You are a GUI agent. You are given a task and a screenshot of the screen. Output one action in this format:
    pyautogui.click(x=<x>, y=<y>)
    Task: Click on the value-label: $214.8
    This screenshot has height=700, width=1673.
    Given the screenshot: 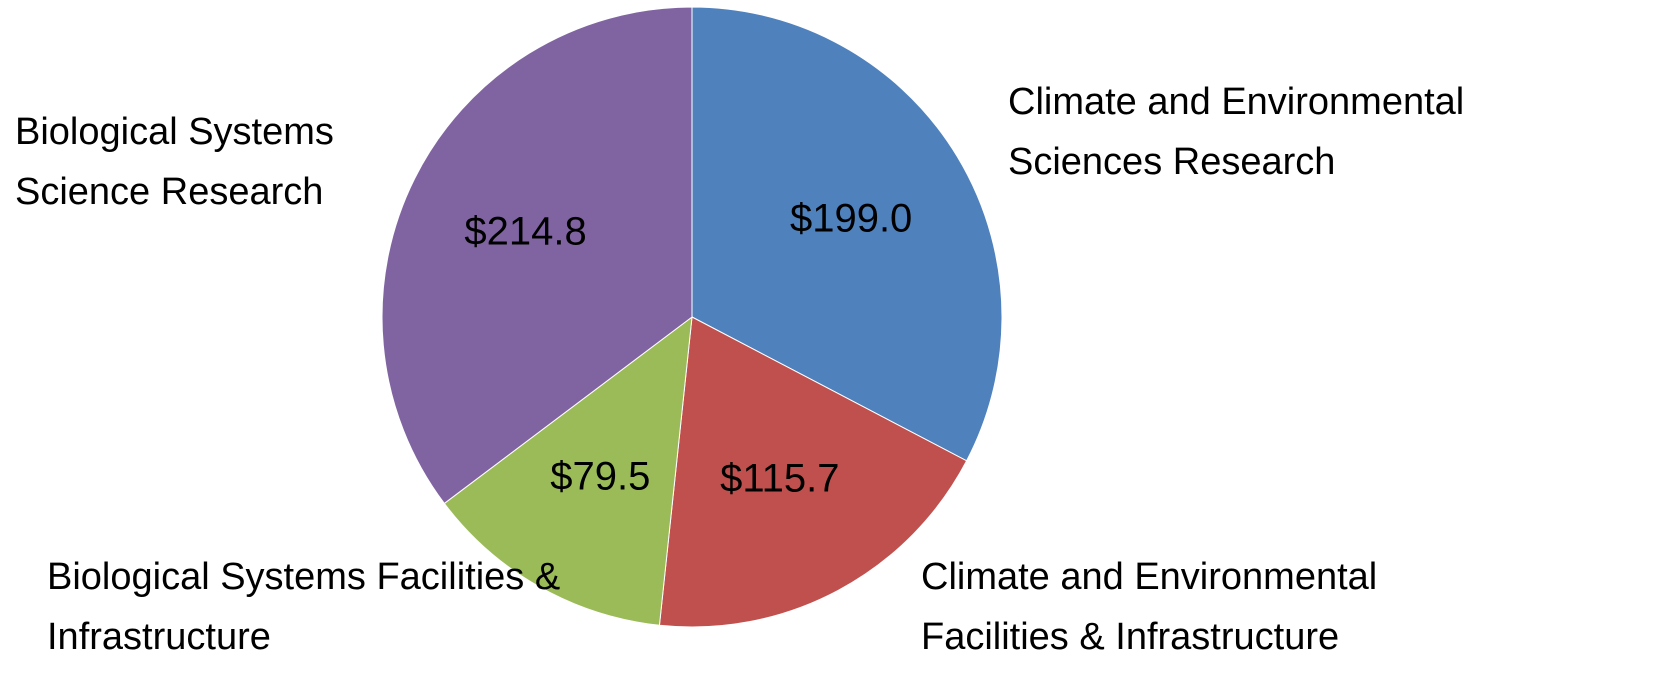 What is the action you would take?
    pyautogui.click(x=525, y=232)
    